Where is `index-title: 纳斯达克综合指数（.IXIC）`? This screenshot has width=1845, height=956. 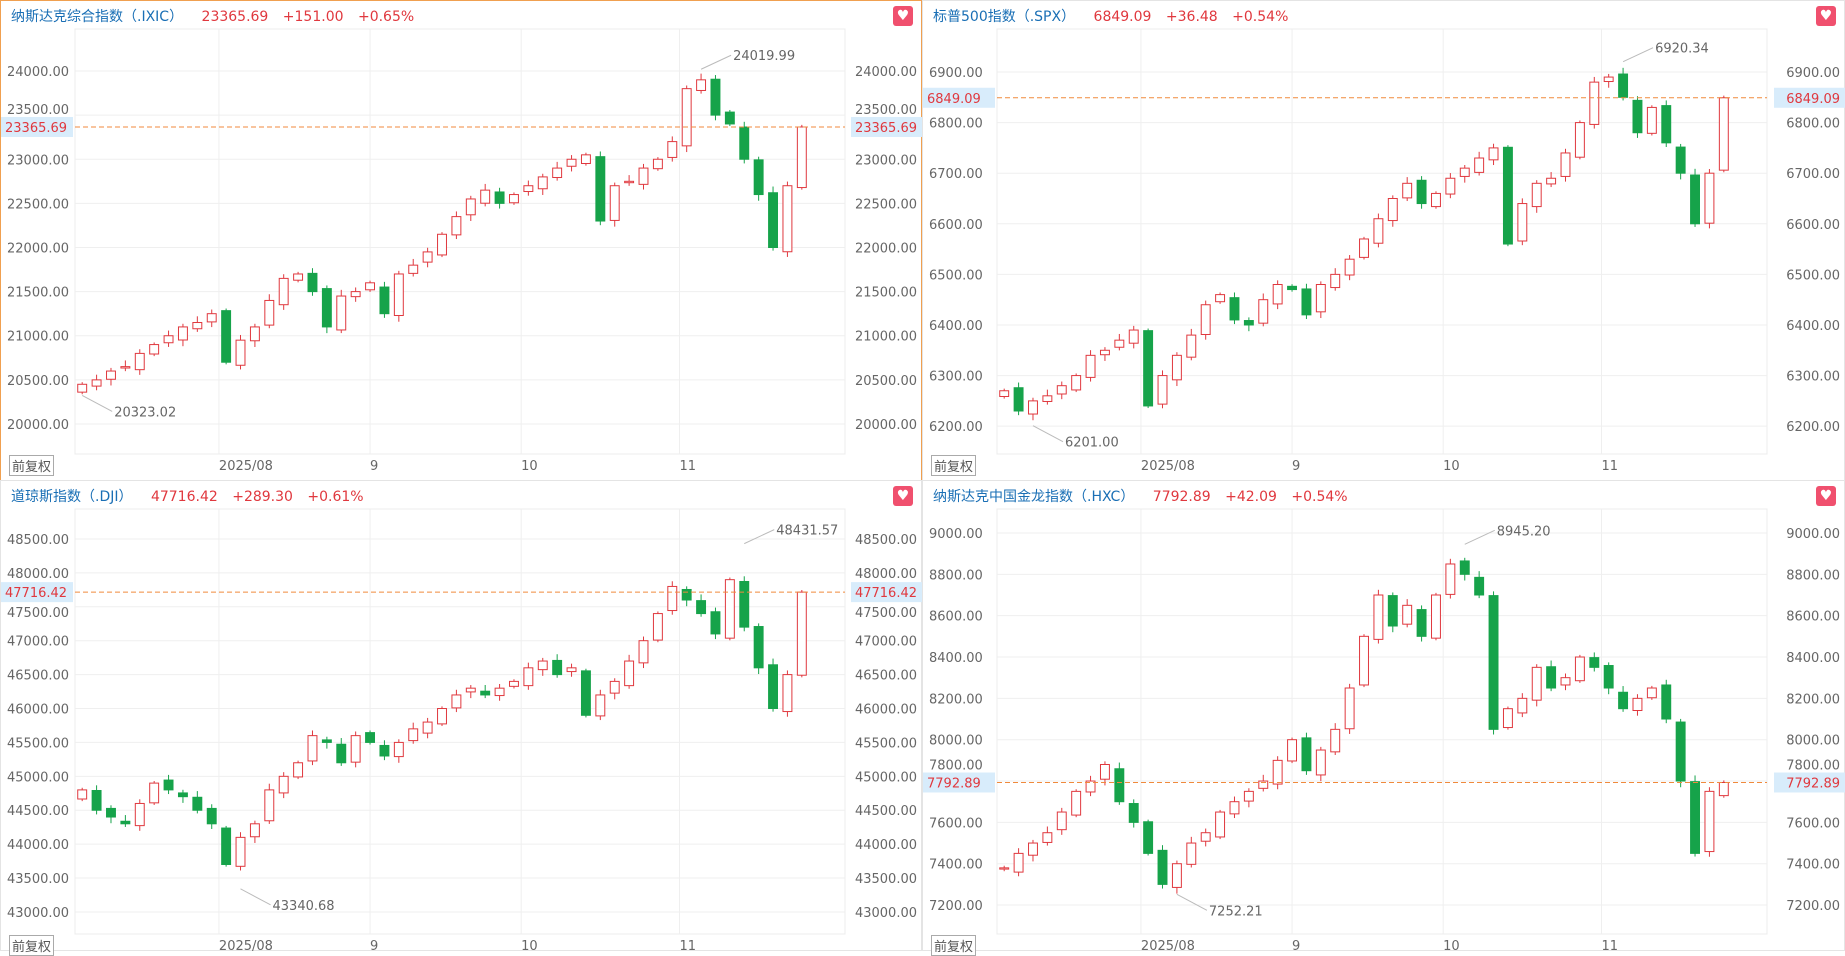 index-title: 纳斯达克综合指数（.IXIC） is located at coordinates (97, 17).